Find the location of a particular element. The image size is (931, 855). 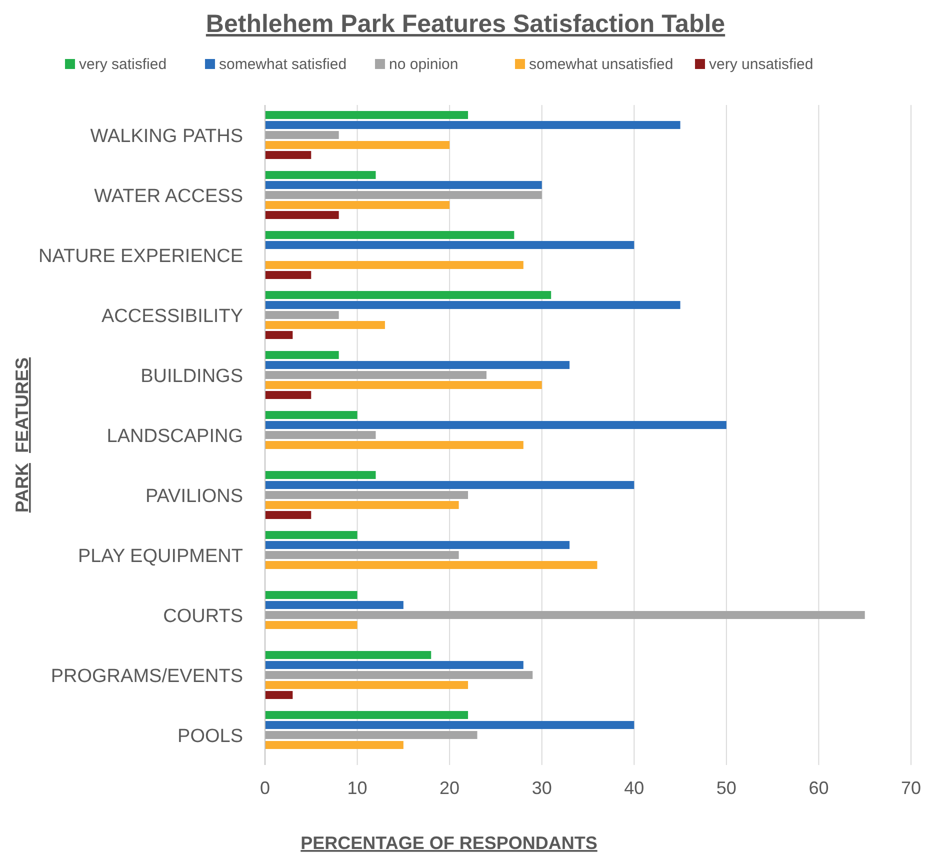

y-tick-label: PAVILIONS is located at coordinates (194, 496).